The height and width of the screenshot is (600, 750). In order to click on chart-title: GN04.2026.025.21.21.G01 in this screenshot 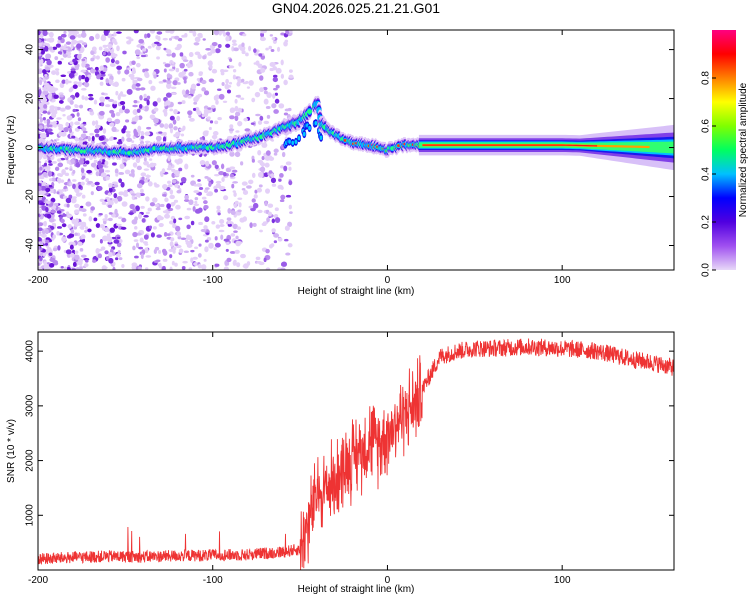, I will do `click(356, 8)`.